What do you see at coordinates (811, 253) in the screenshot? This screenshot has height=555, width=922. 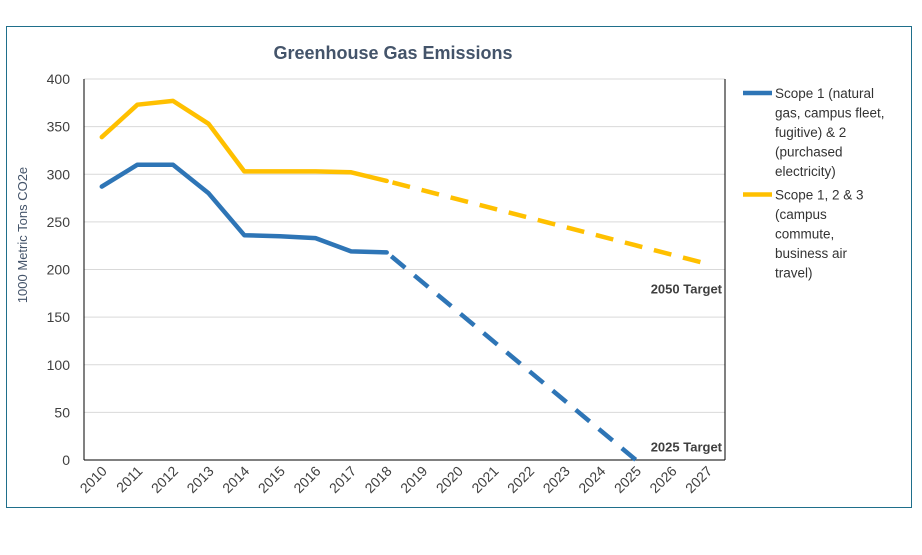 I see `legend-line: business air` at bounding box center [811, 253].